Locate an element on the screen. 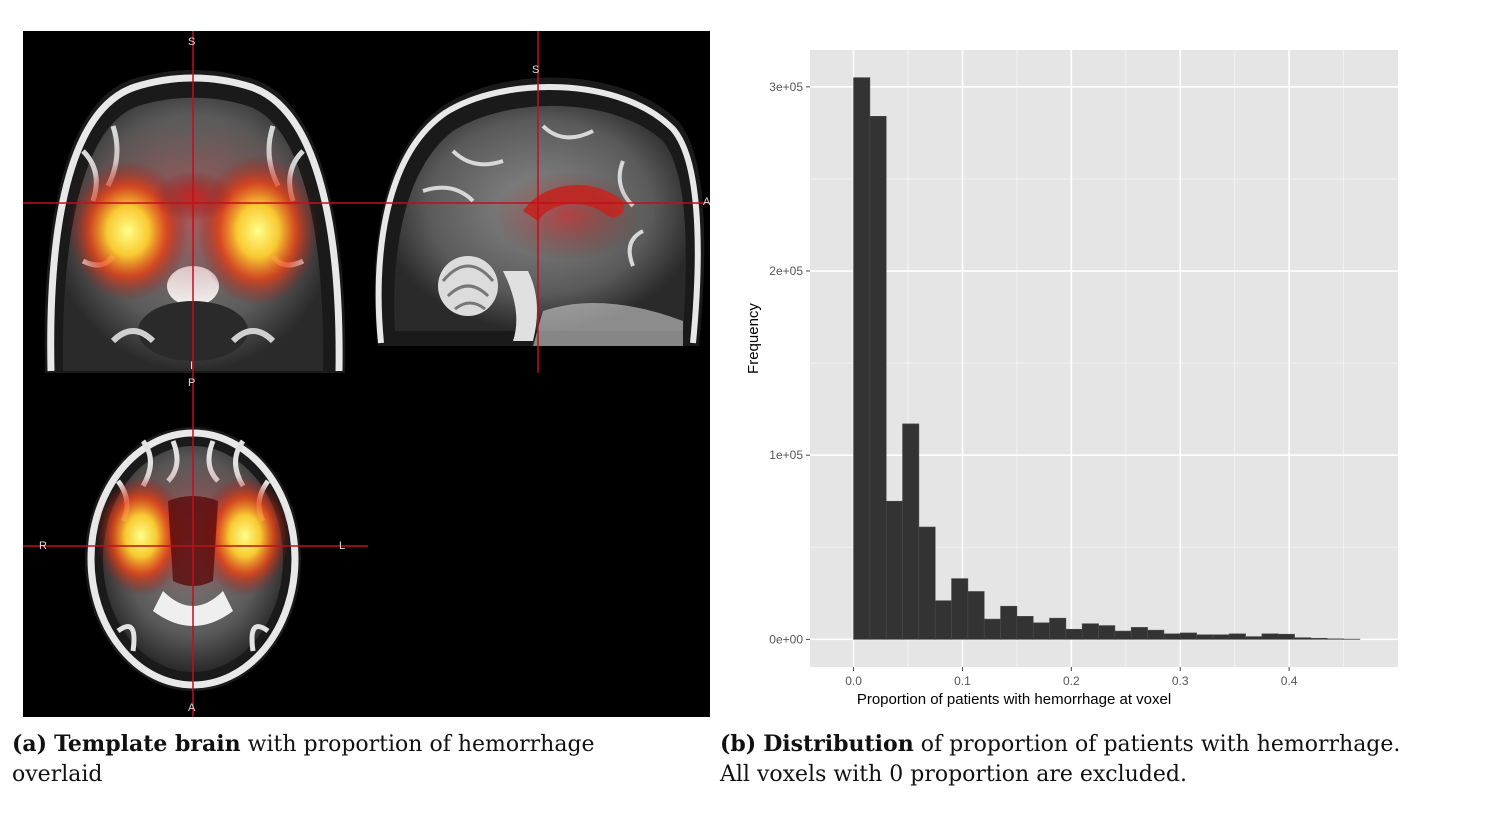  orientation-label-axial-anterior: A is located at coordinates (192, 708).